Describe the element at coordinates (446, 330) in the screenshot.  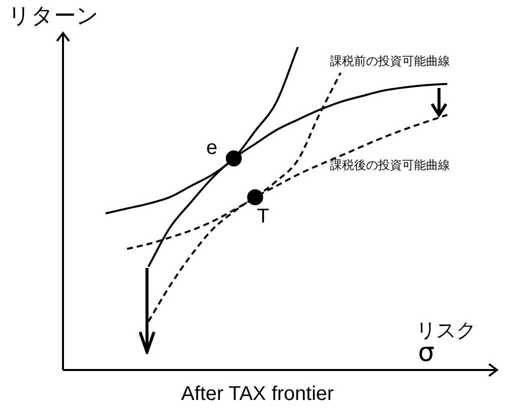
I see `x-axis-title: リスク` at that location.